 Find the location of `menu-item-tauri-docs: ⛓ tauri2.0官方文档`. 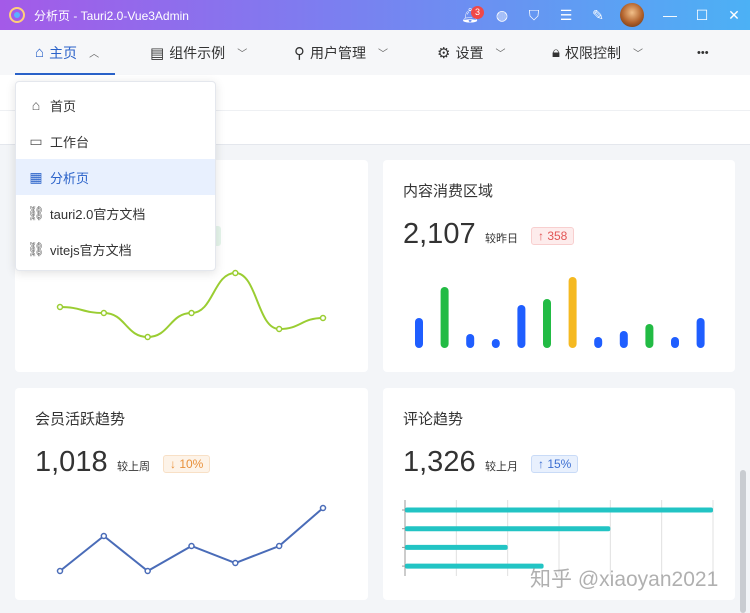

menu-item-tauri-docs: ⛓ tauri2.0官方文档 is located at coordinates (115, 213).